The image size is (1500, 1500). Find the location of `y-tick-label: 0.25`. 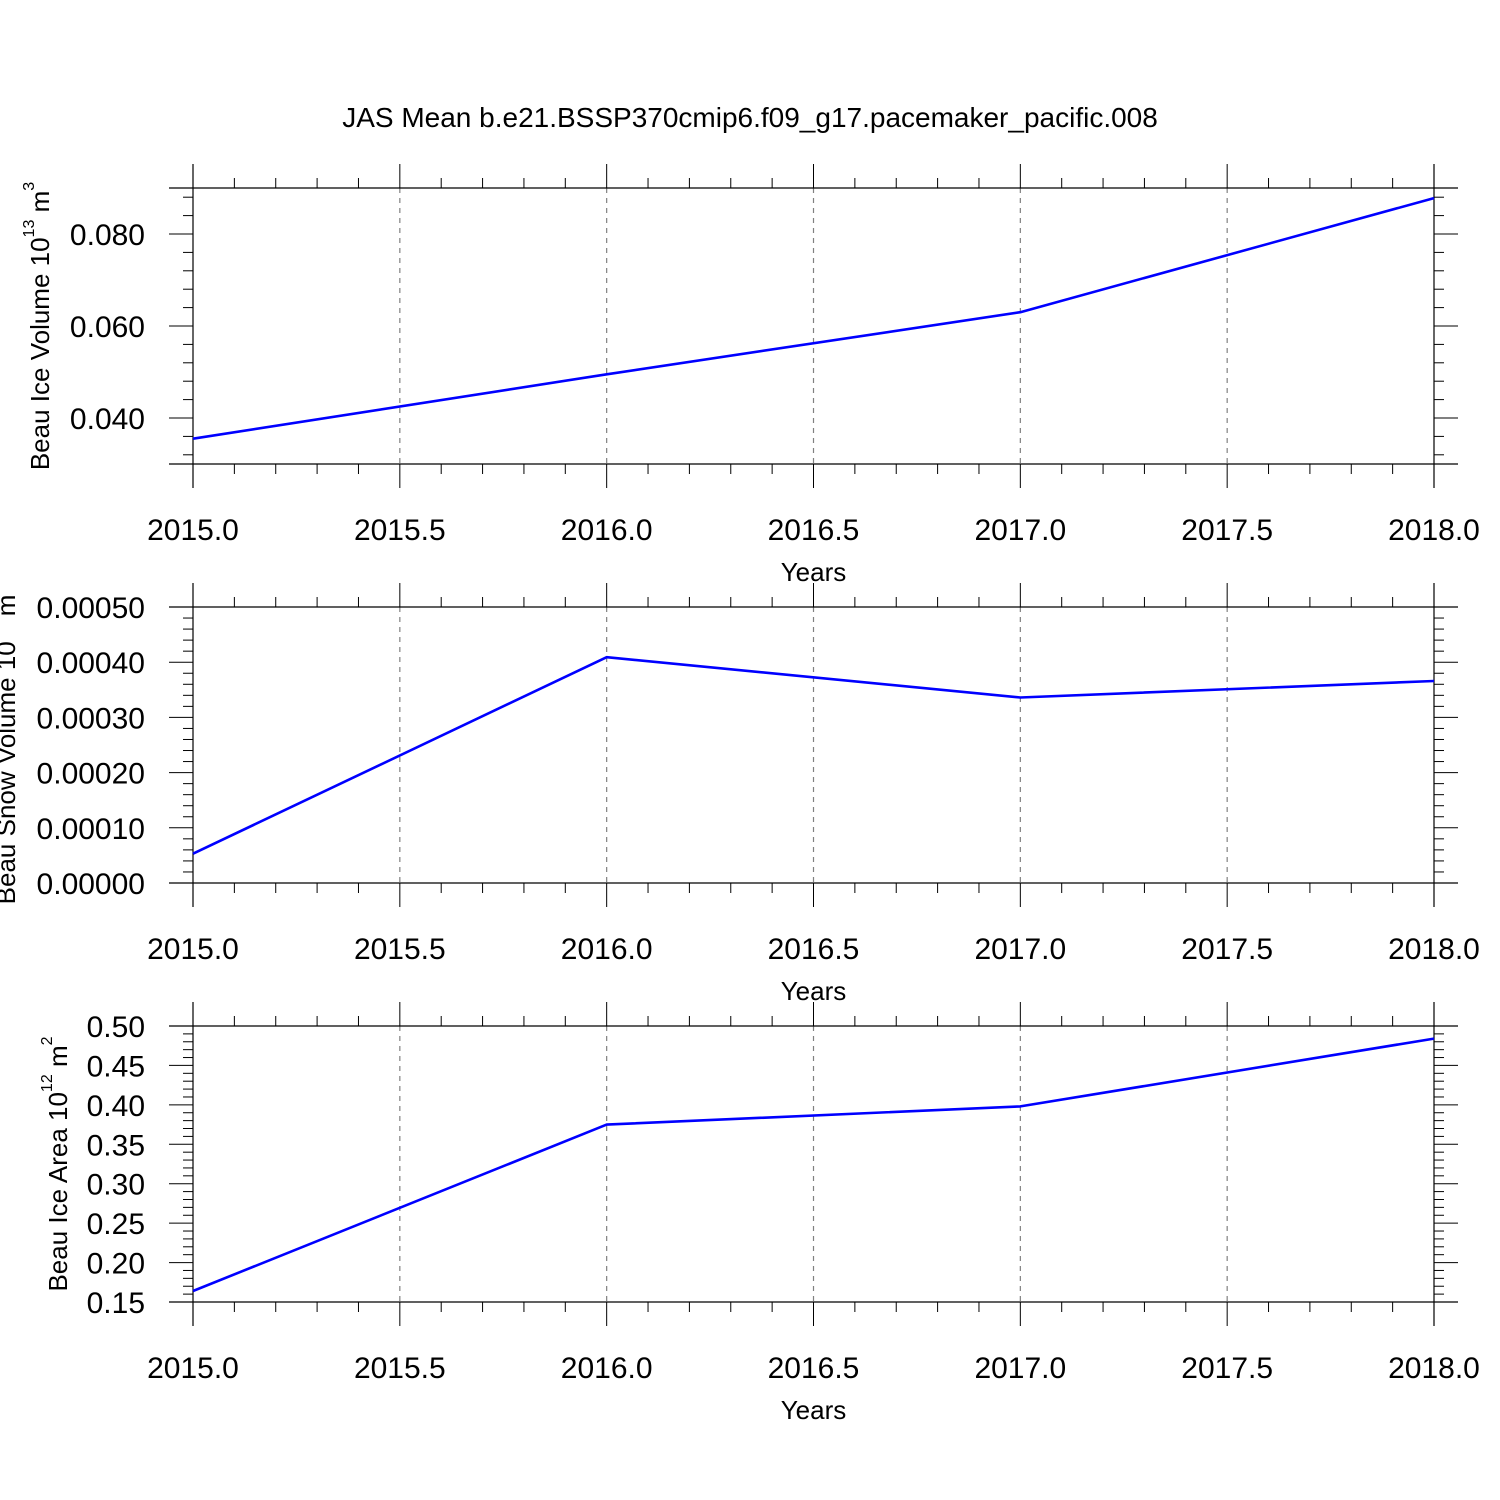

y-tick-label: 0.25 is located at coordinates (116, 1224).